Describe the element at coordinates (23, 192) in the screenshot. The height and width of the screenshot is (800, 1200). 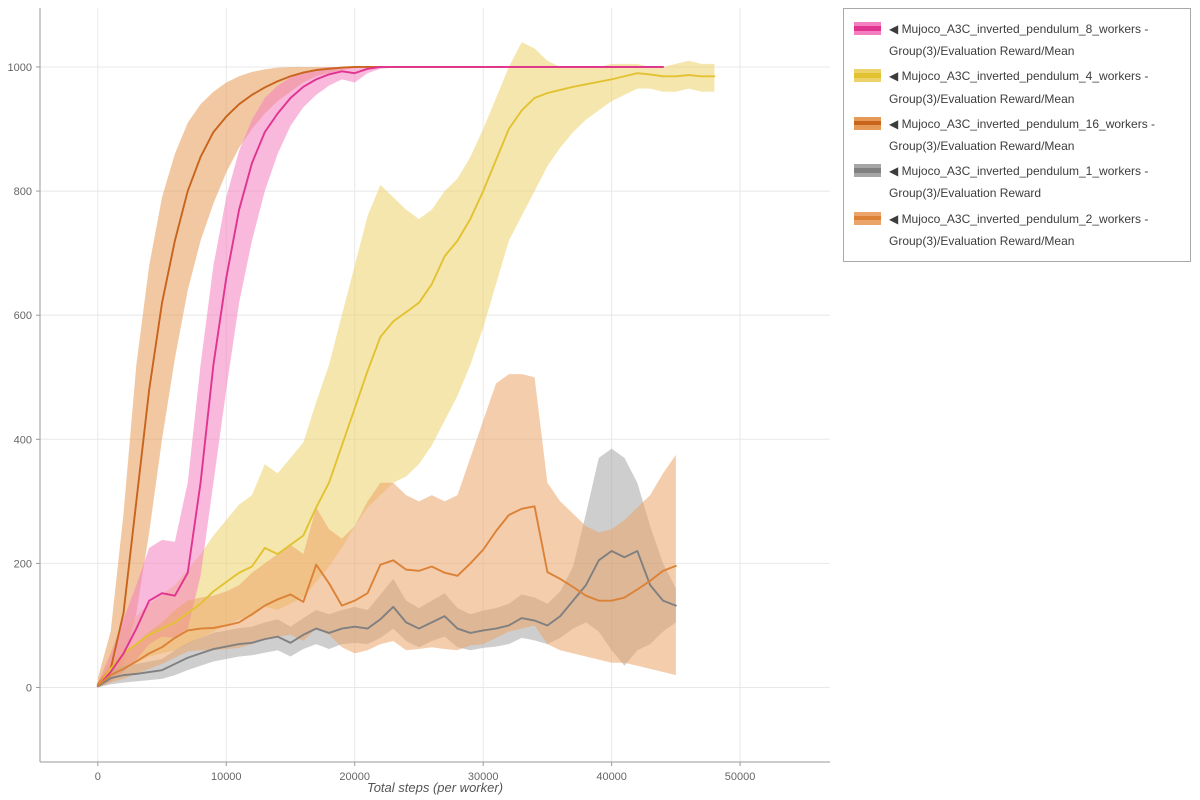
I see `y-tick-label: 800` at that location.